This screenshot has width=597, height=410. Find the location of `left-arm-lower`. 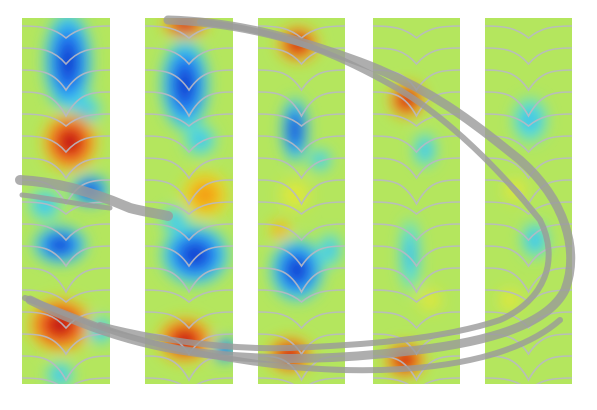

left-arm-lower is located at coordinates (66, 201).